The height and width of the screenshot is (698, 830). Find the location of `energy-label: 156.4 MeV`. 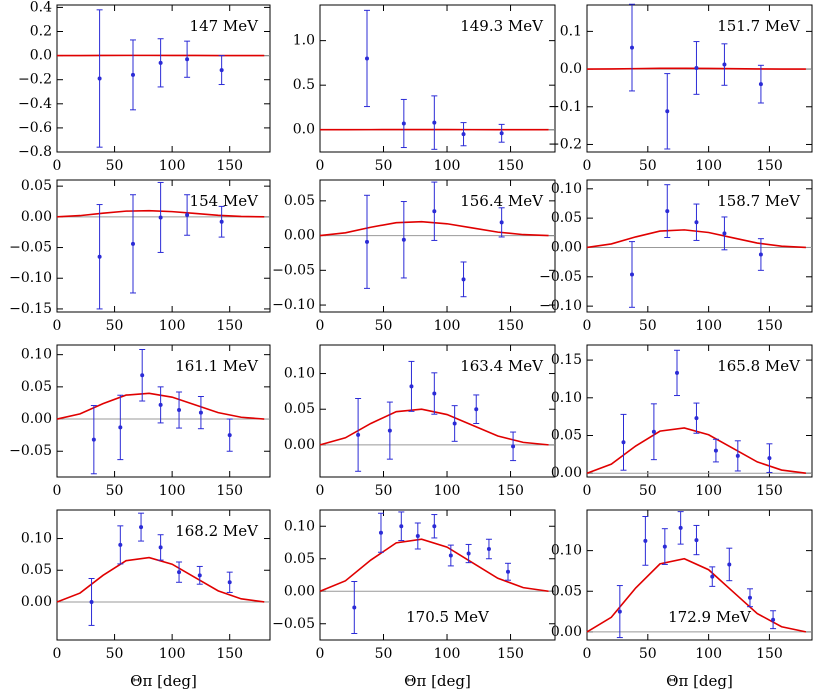

energy-label: 156.4 MeV is located at coordinates (502, 201).